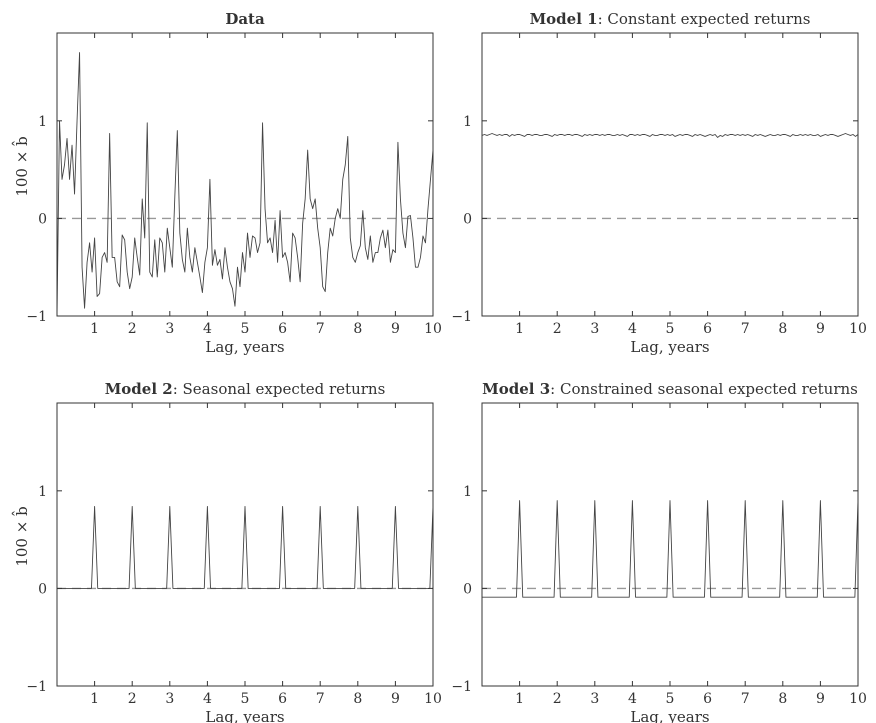 The width and height of the screenshot is (876, 723). Describe the element at coordinates (564, 19) in the screenshot. I see `chart-title-bold: Model 1` at that location.